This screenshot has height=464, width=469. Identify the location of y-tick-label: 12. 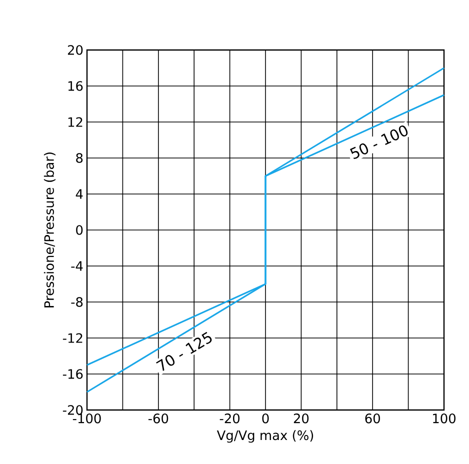
(75, 122).